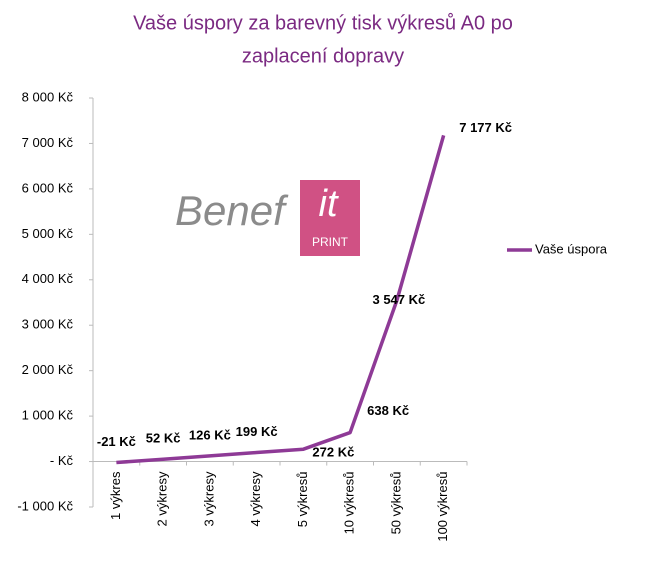 The width and height of the screenshot is (646, 564). What do you see at coordinates (48, 324) in the screenshot?
I see `y-tick-label: 3 000 Kč` at bounding box center [48, 324].